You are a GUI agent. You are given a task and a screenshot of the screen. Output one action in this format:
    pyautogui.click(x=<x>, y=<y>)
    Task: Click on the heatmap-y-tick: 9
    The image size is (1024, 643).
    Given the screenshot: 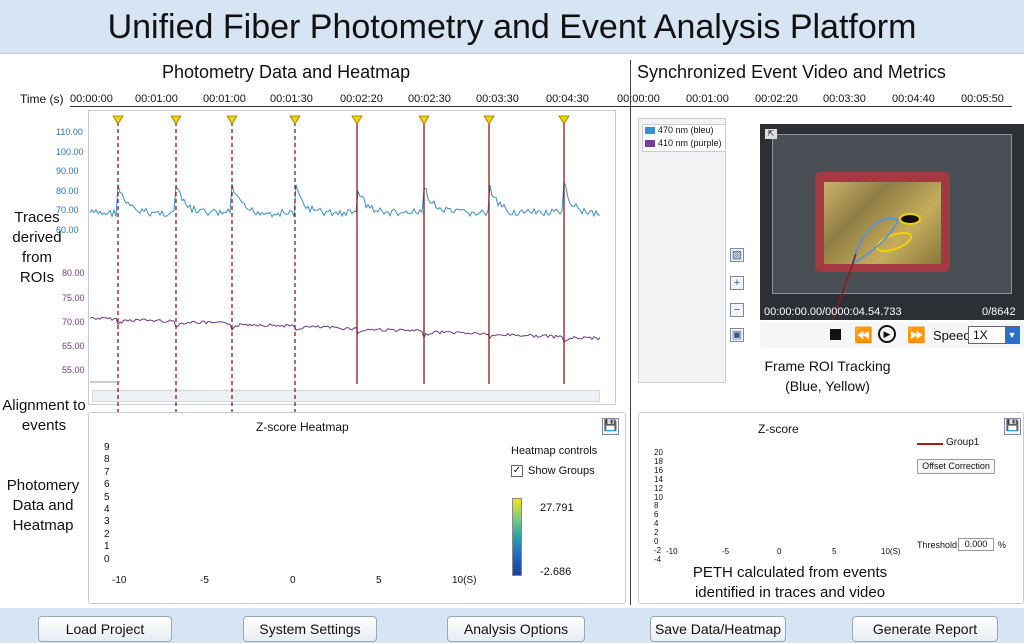 What is the action you would take?
    pyautogui.click(x=107, y=447)
    